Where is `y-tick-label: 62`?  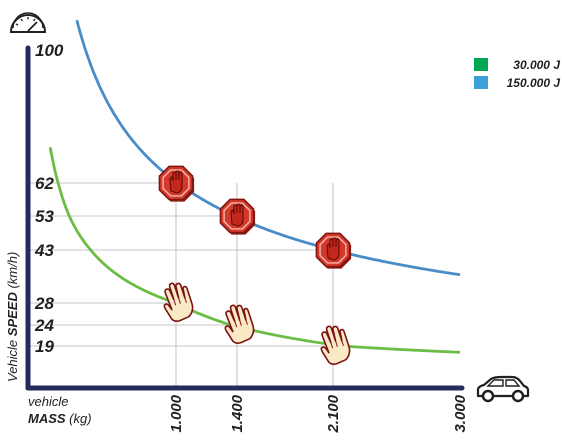 y-tick-label: 62 is located at coordinates (44, 183).